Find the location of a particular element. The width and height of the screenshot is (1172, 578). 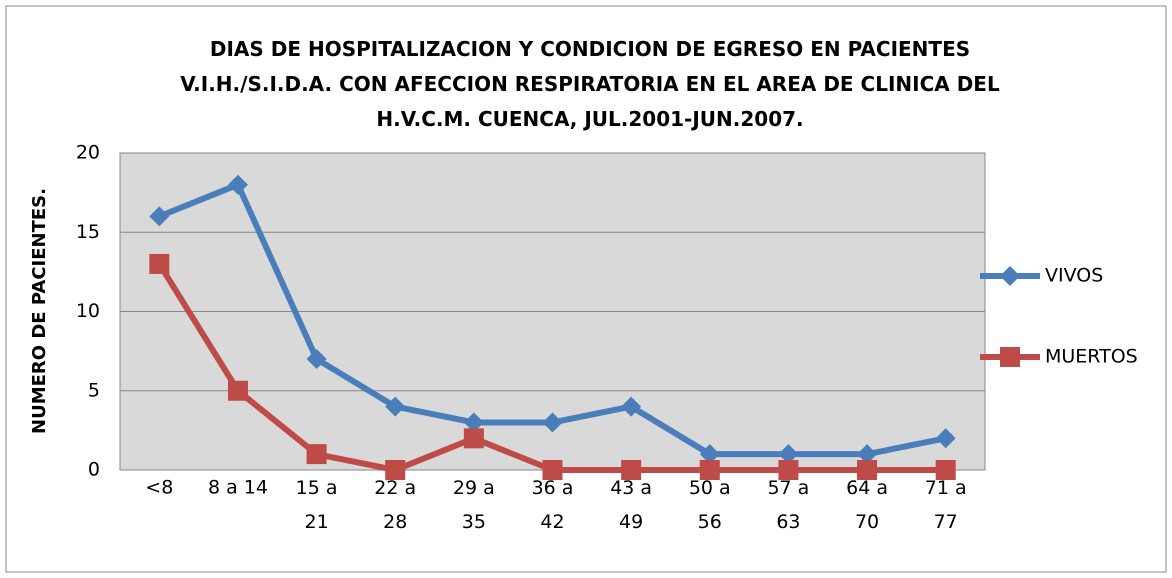

x-tick-label: <8 is located at coordinates (159, 488).